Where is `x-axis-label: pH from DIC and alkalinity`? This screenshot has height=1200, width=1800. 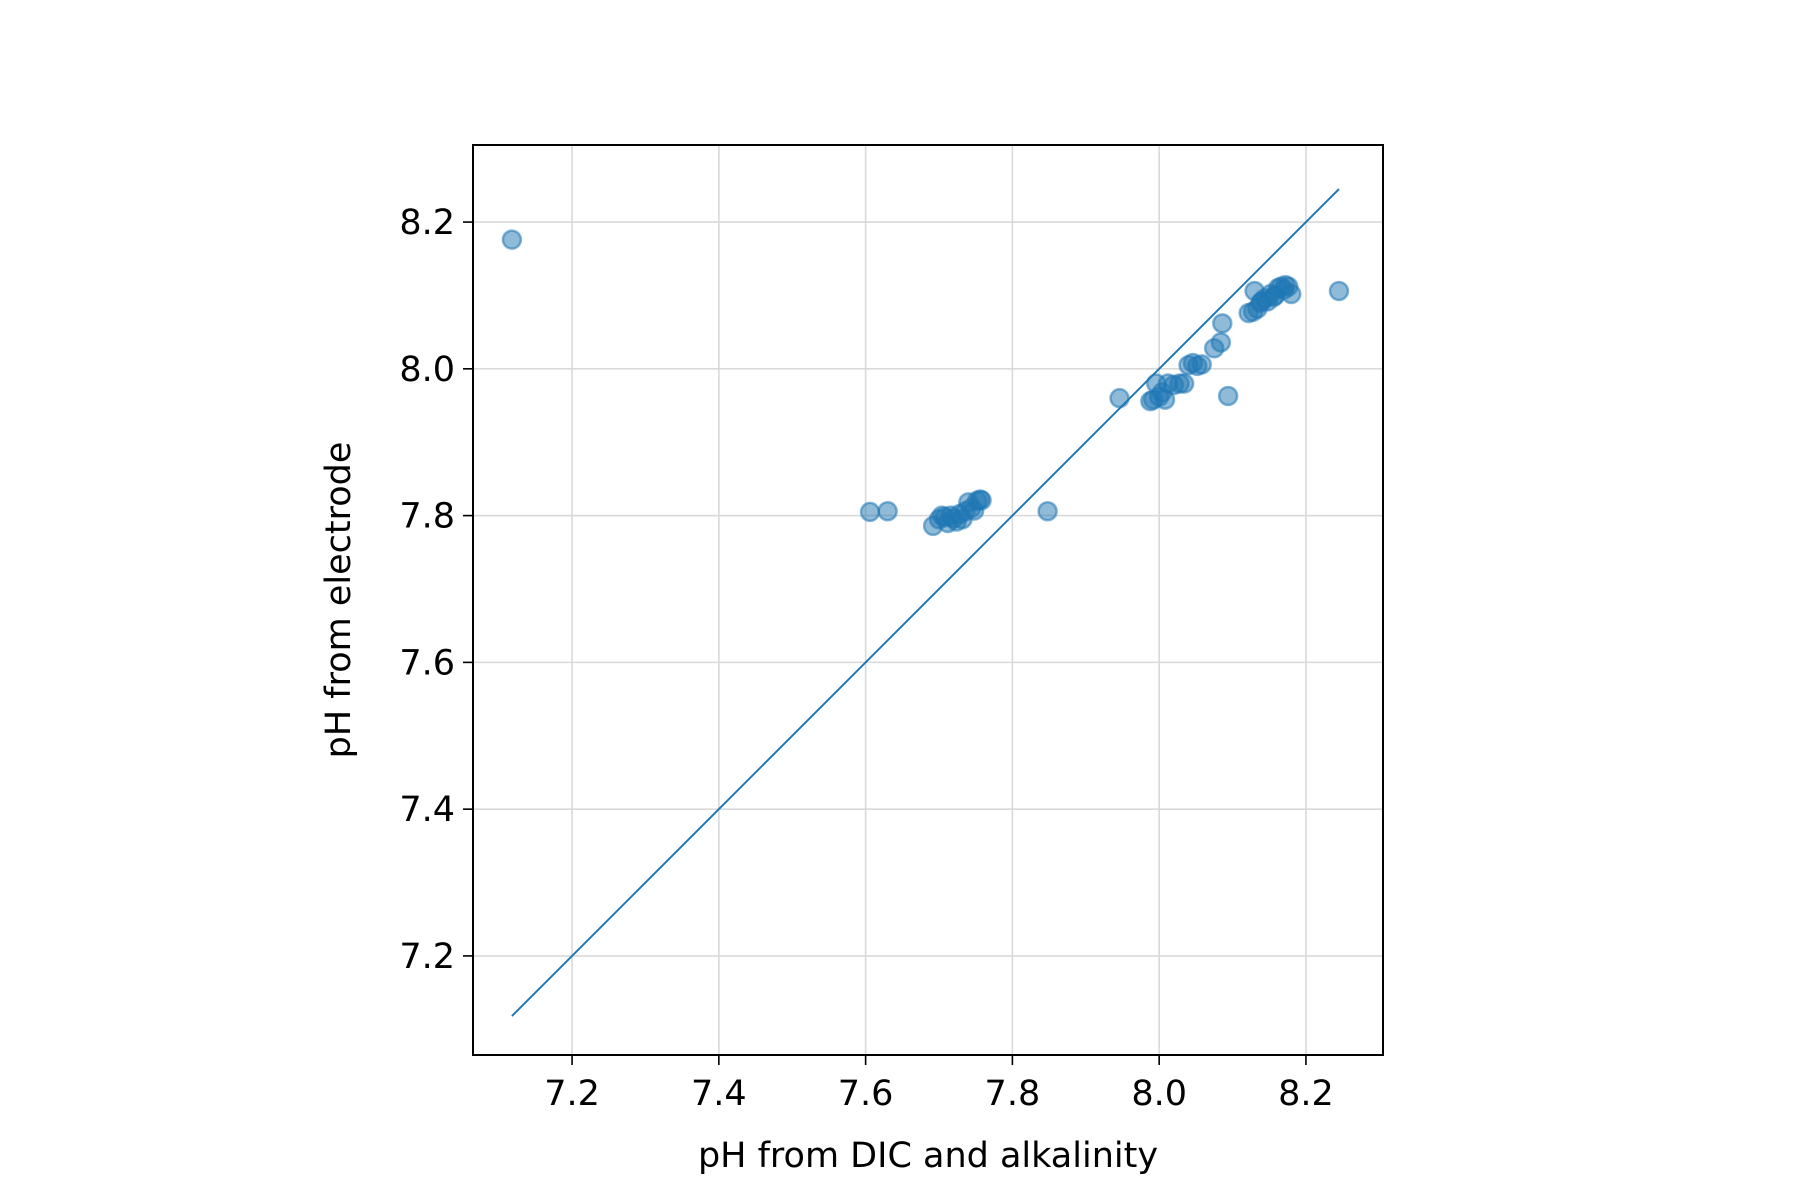
x-axis-label: pH from DIC and alkalinity is located at coordinates (928, 1156).